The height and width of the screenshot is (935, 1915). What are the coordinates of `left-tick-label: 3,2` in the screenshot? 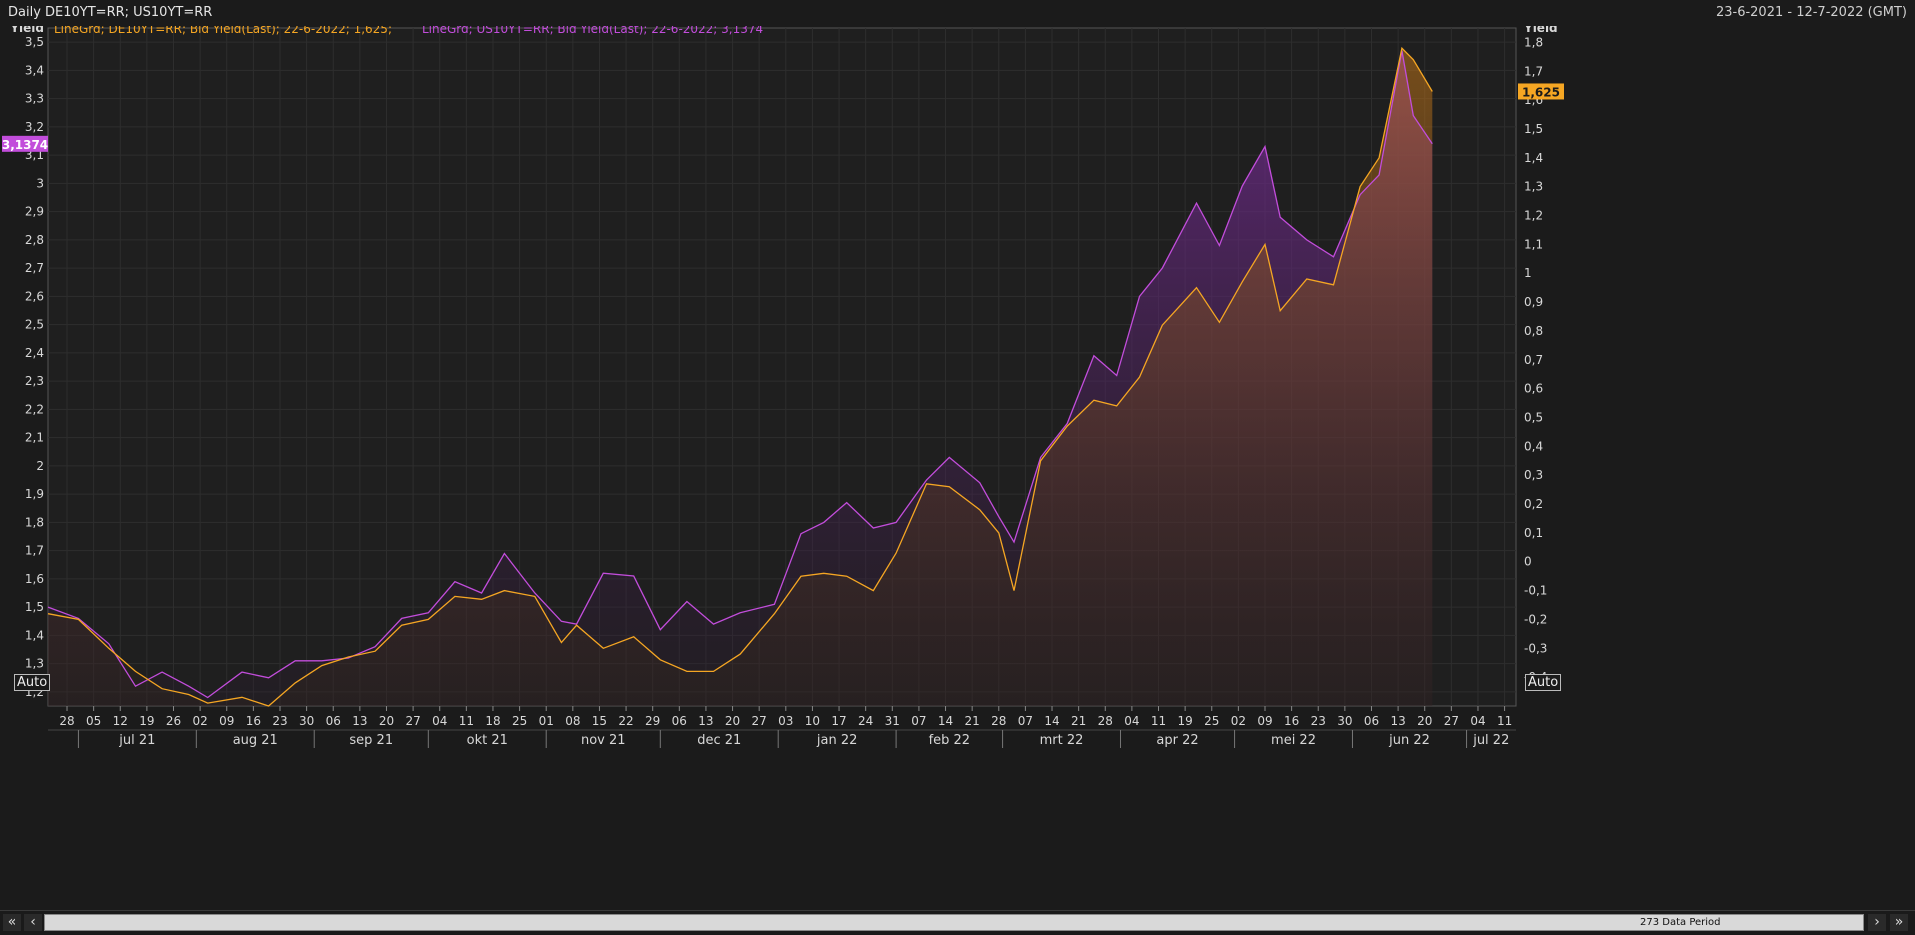 It's located at (34, 127).